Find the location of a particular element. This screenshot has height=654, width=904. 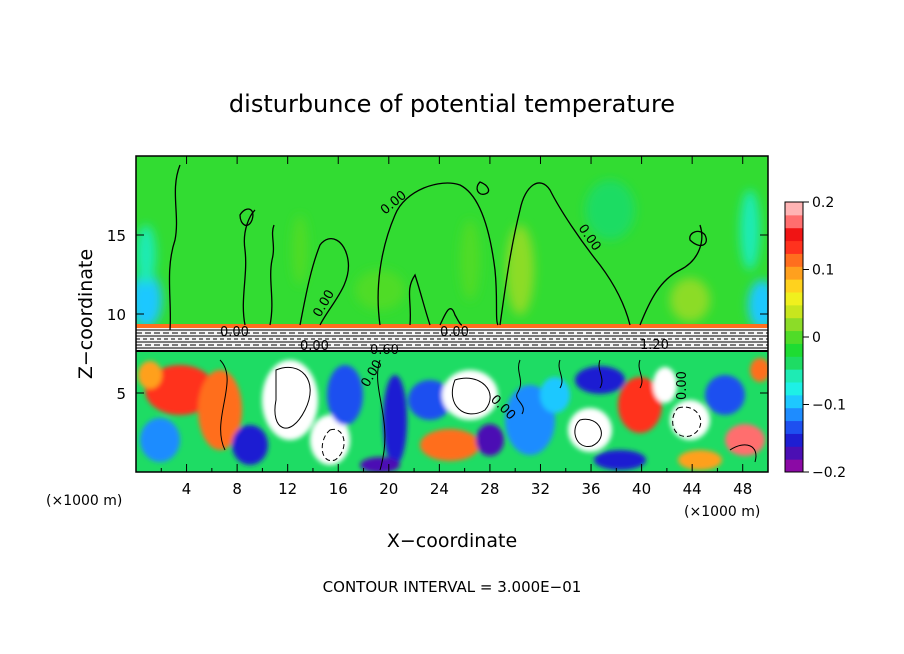

x-tick-label: 36 is located at coordinates (590, 489).